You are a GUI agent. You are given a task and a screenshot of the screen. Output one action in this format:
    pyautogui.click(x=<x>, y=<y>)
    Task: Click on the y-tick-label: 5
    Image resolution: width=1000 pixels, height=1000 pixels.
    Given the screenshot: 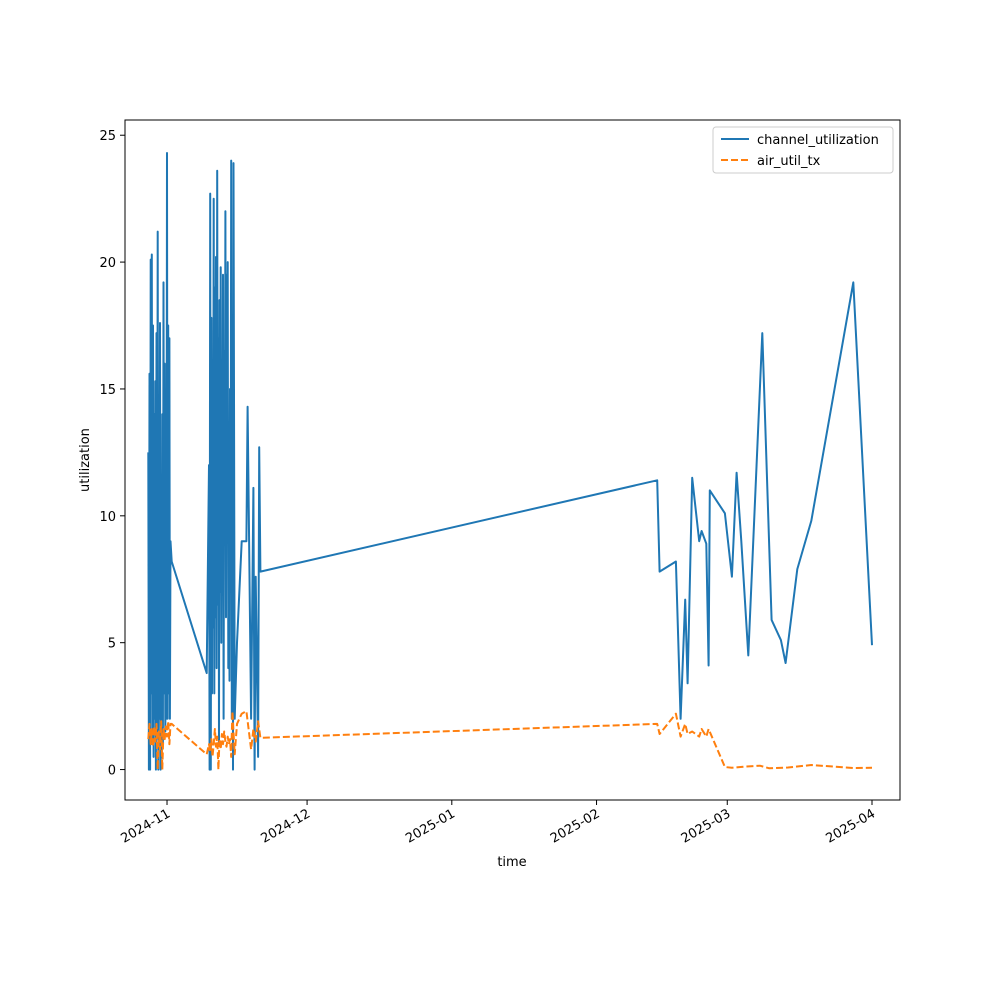 What is the action you would take?
    pyautogui.click(x=112, y=644)
    